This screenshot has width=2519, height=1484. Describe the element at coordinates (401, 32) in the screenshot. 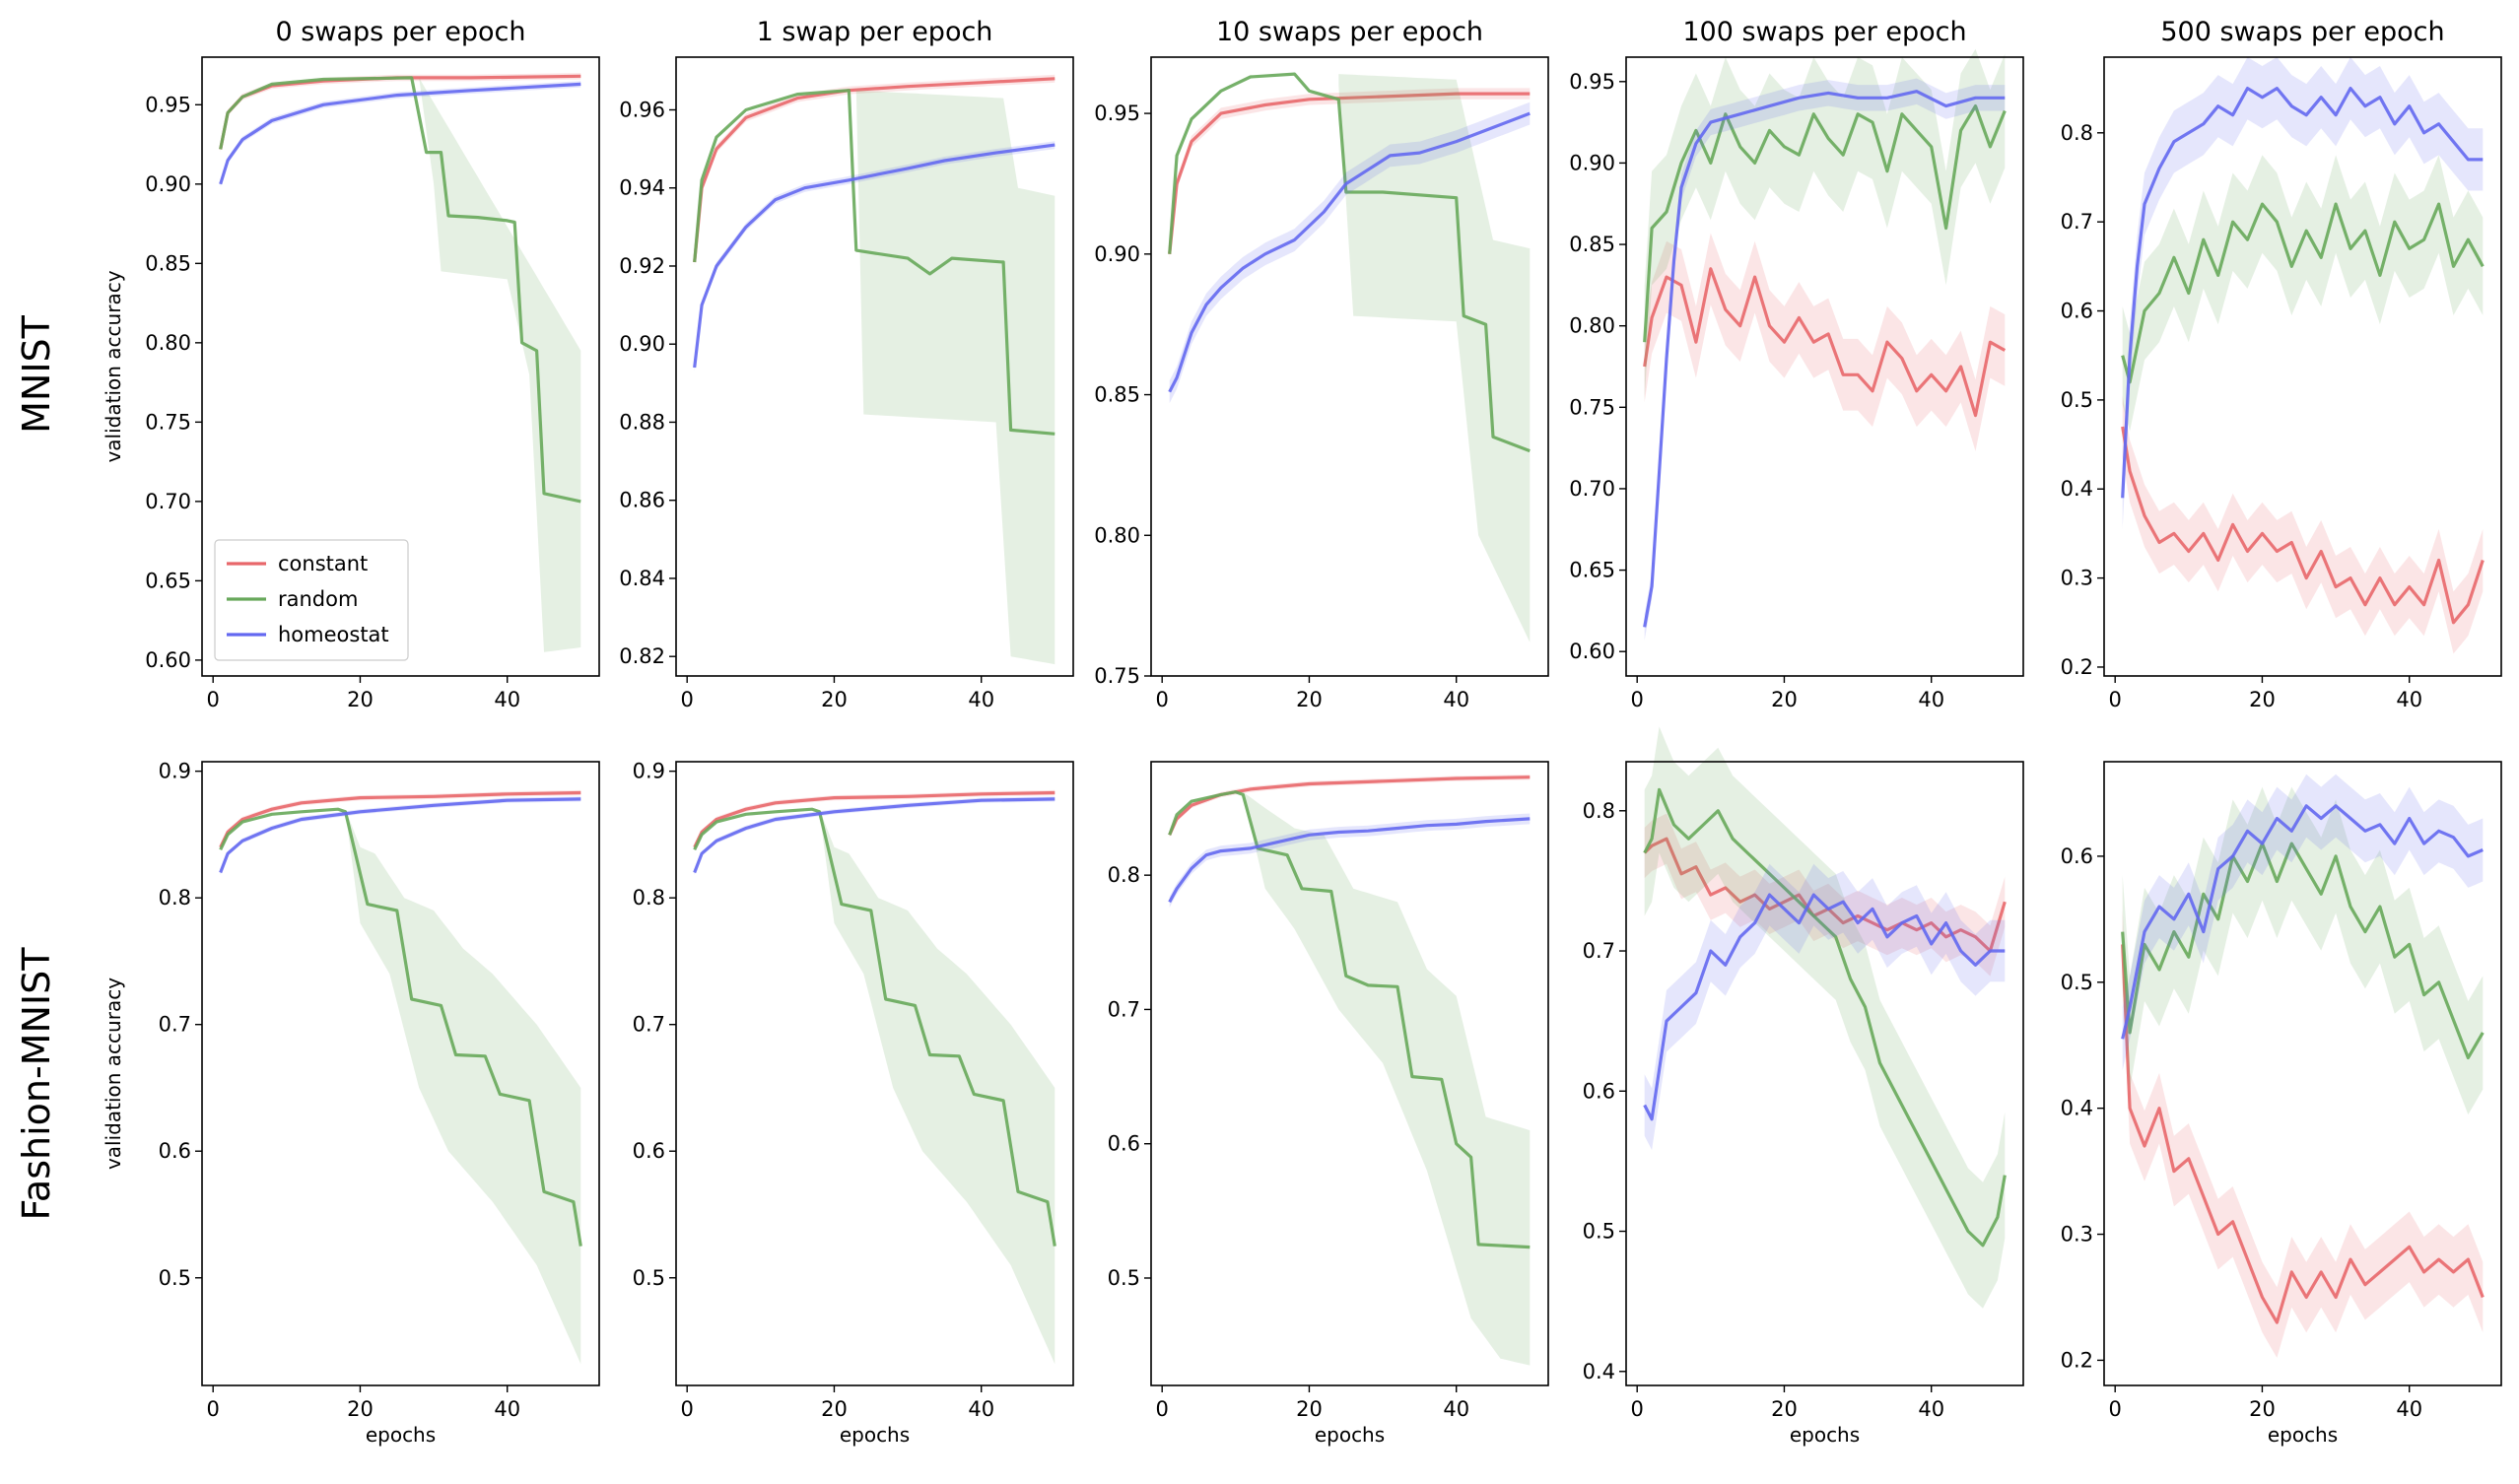

I see `panel-title: 0 swaps per epoch` at that location.